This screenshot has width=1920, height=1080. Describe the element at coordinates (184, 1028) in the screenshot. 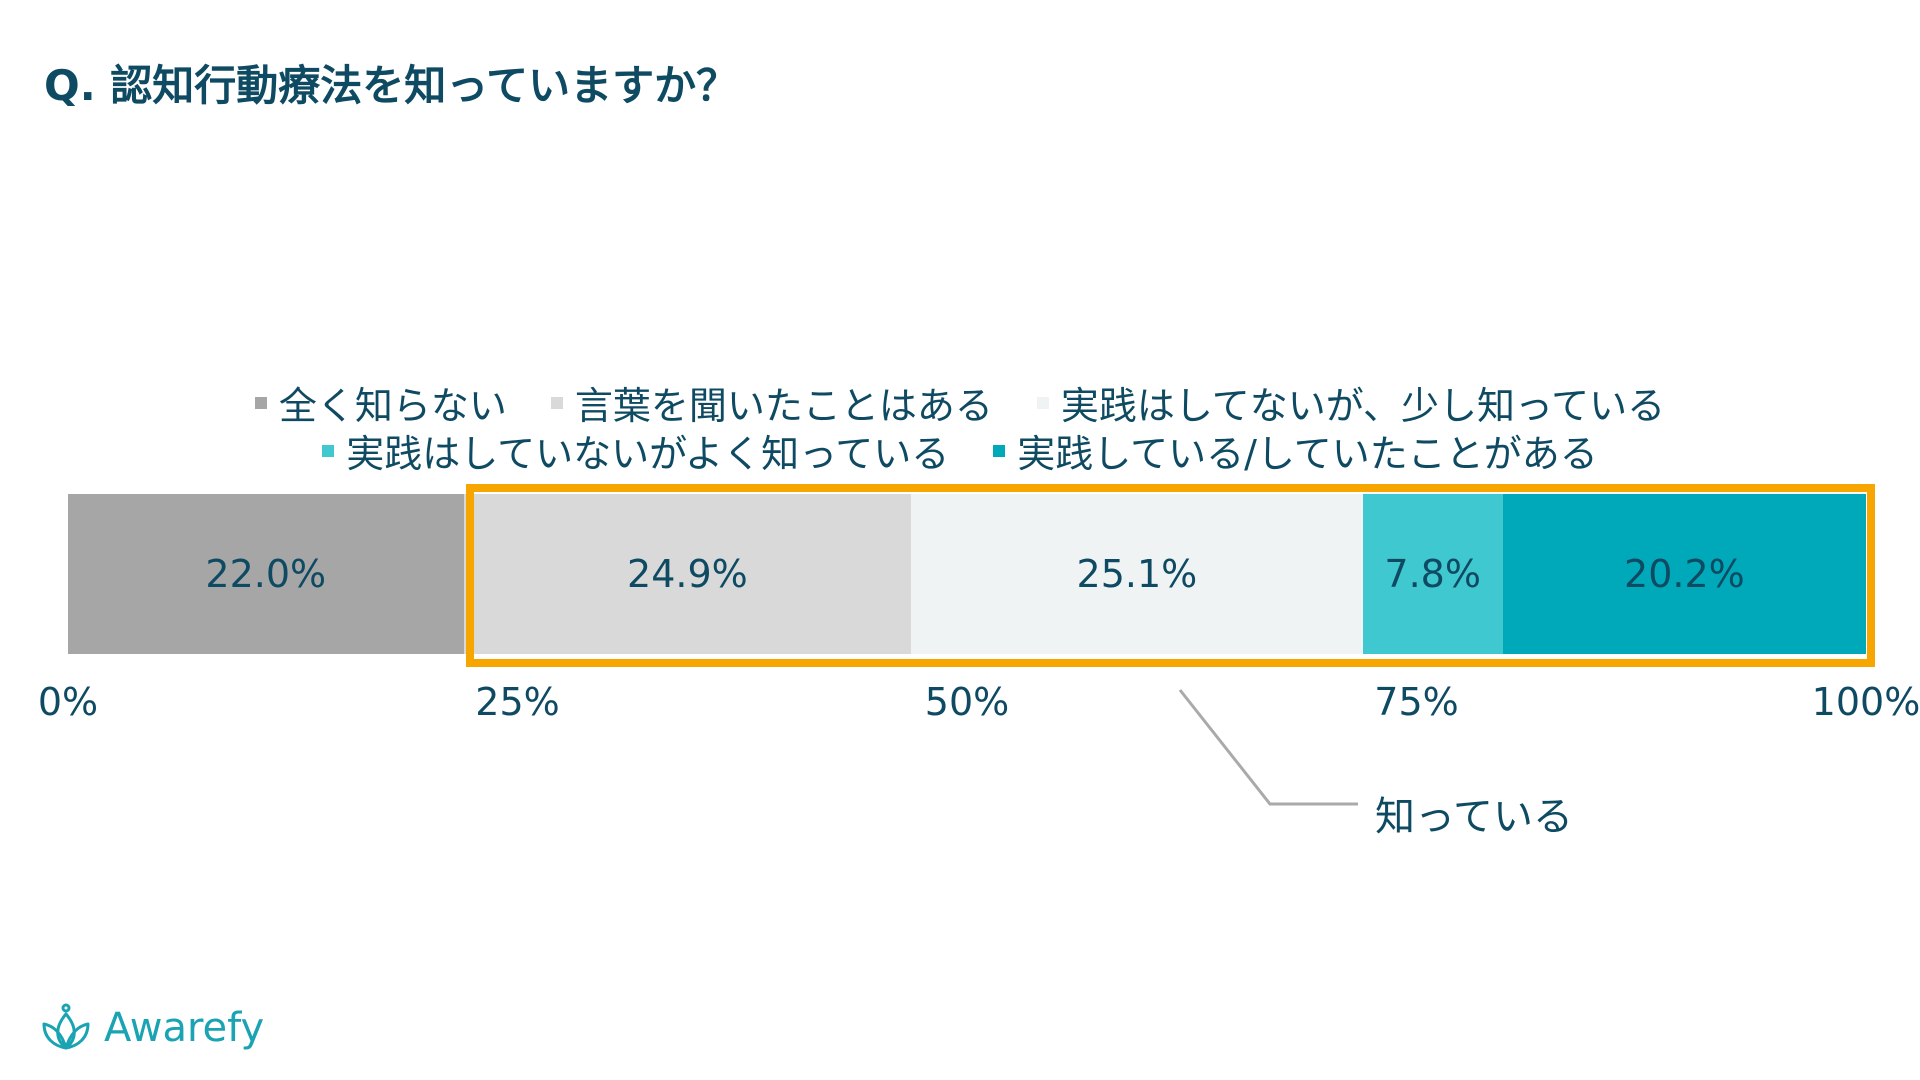

I see `logo-text: Awarefy` at that location.